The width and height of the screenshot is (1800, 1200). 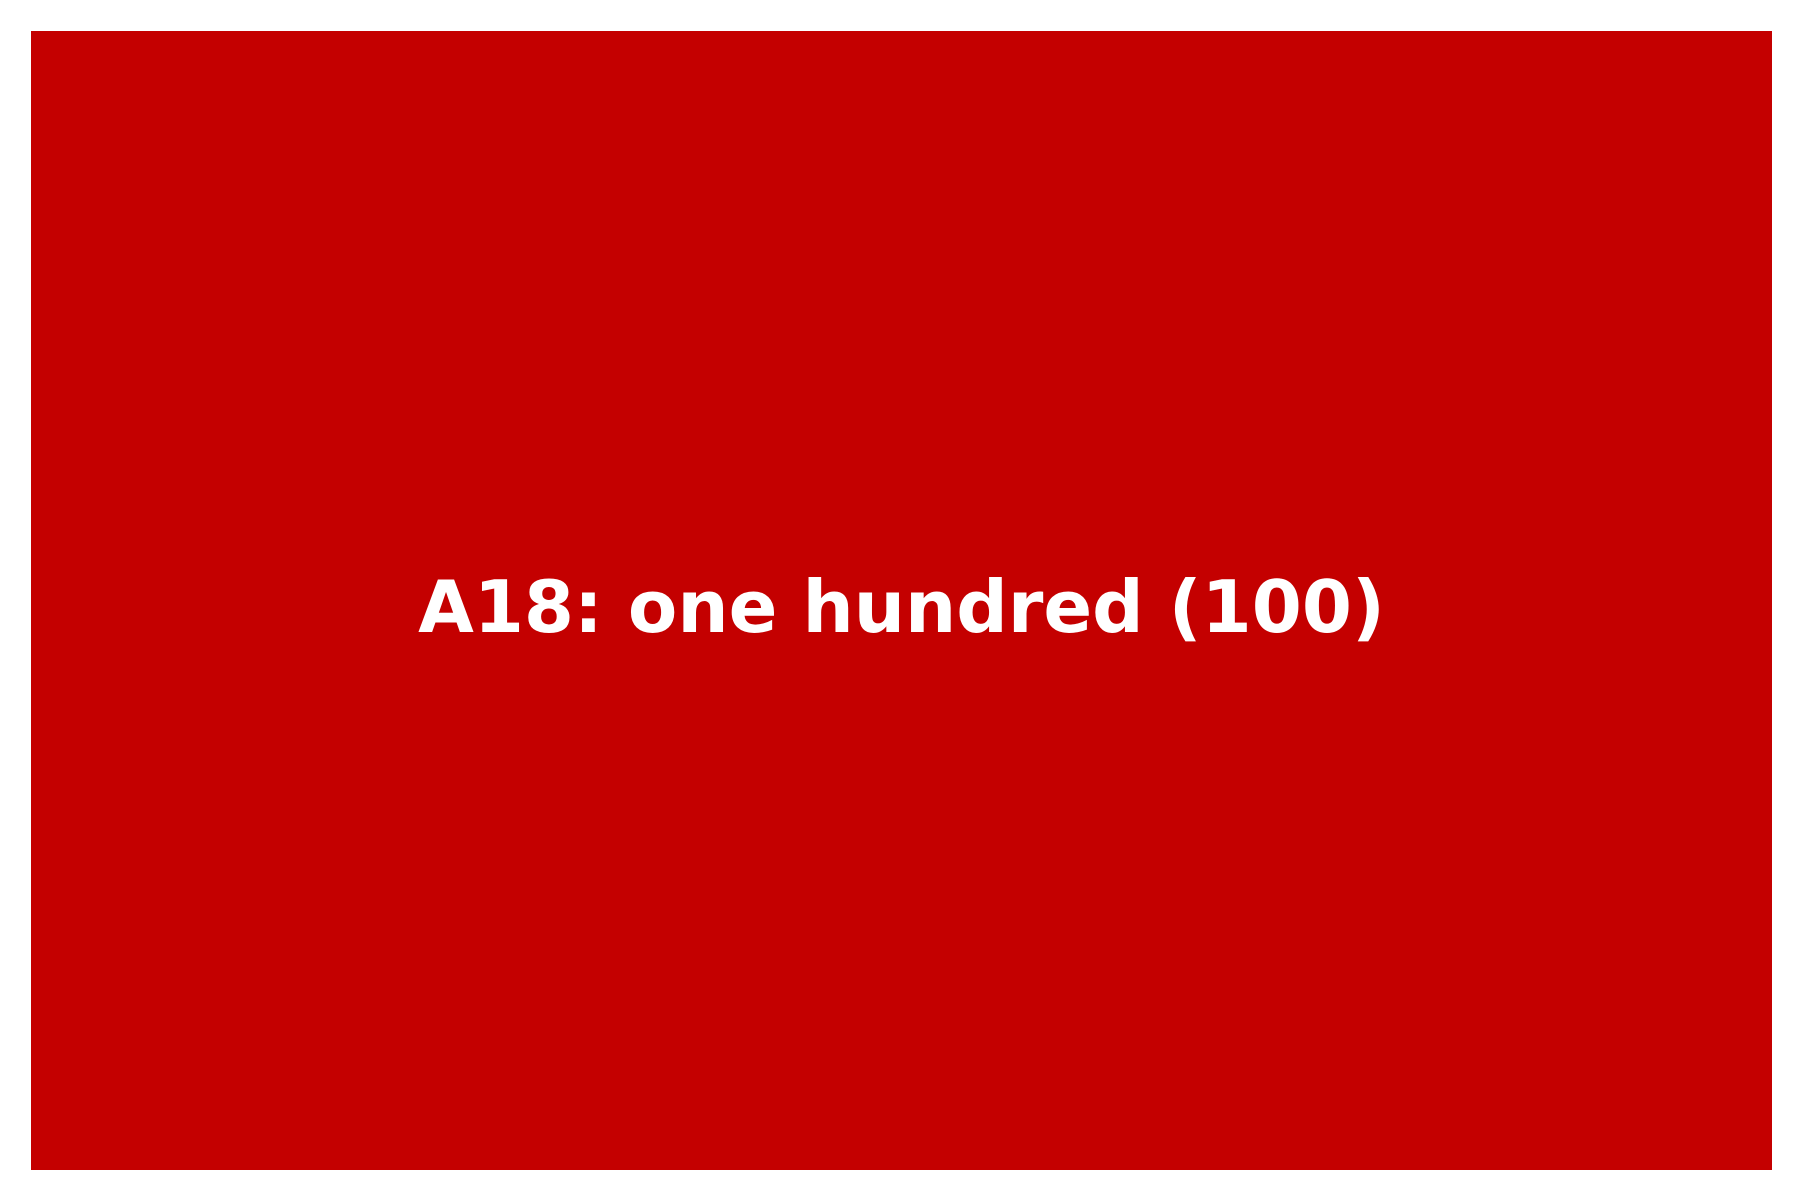 What do you see at coordinates (901, 607) in the screenshot?
I see `panel-label: A18: one hundred (100)` at bounding box center [901, 607].